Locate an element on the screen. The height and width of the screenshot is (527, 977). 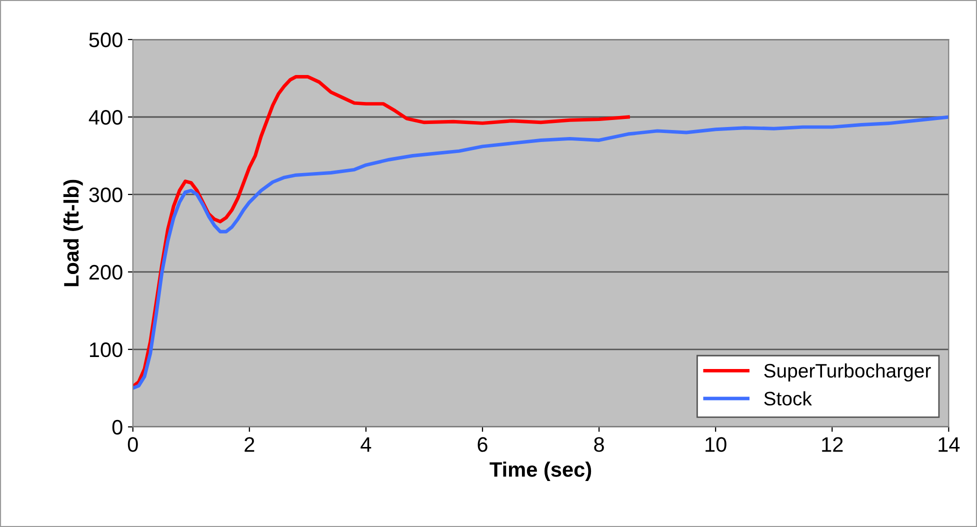
x-axis-title: Time (sec) is located at coordinates (541, 471).